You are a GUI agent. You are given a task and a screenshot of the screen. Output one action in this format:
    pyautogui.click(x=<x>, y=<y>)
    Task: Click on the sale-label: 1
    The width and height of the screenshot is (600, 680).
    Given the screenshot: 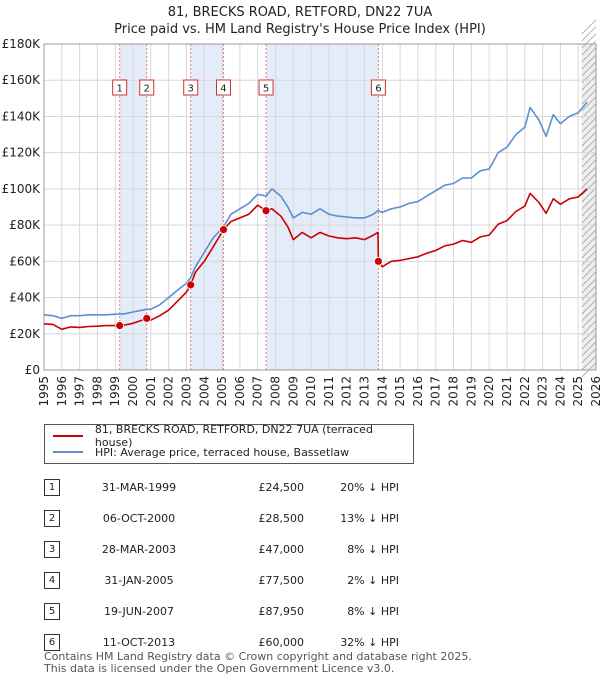 What is the action you would take?
    pyautogui.click(x=119, y=89)
    